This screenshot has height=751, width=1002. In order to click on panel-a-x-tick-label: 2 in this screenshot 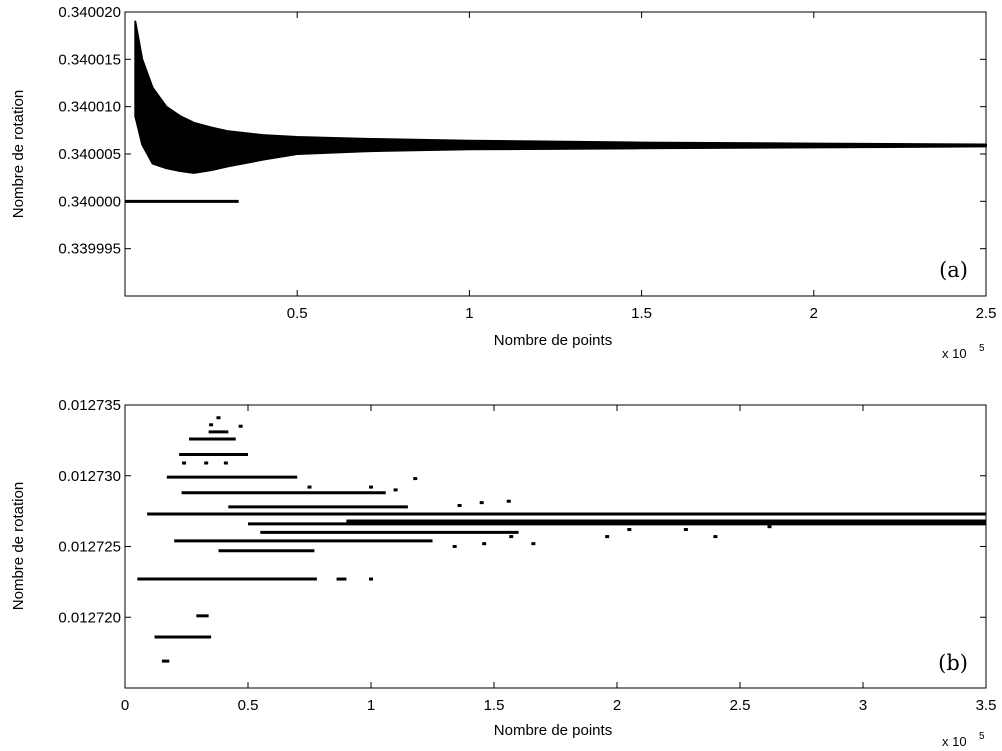, I will do `click(814, 313)`.